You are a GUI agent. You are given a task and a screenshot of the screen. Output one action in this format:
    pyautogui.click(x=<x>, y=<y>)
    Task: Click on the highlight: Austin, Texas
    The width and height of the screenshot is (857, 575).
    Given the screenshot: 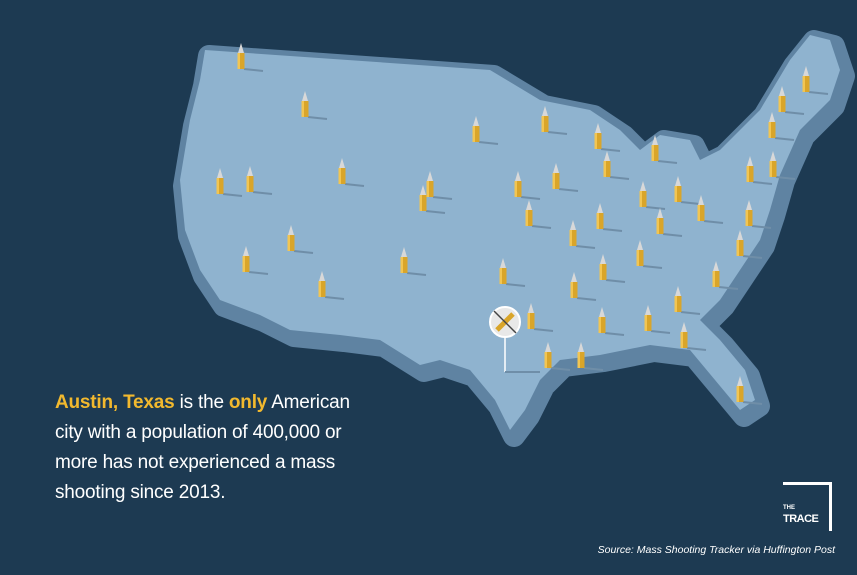 What is the action you would take?
    pyautogui.click(x=115, y=402)
    